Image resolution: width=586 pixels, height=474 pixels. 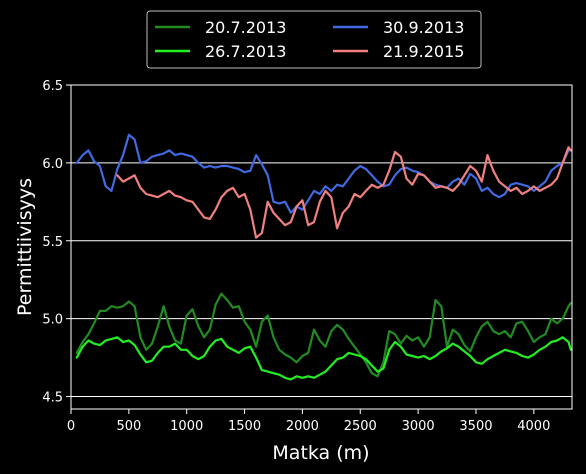 I want to click on x-tick-label: 2000, so click(x=302, y=426).